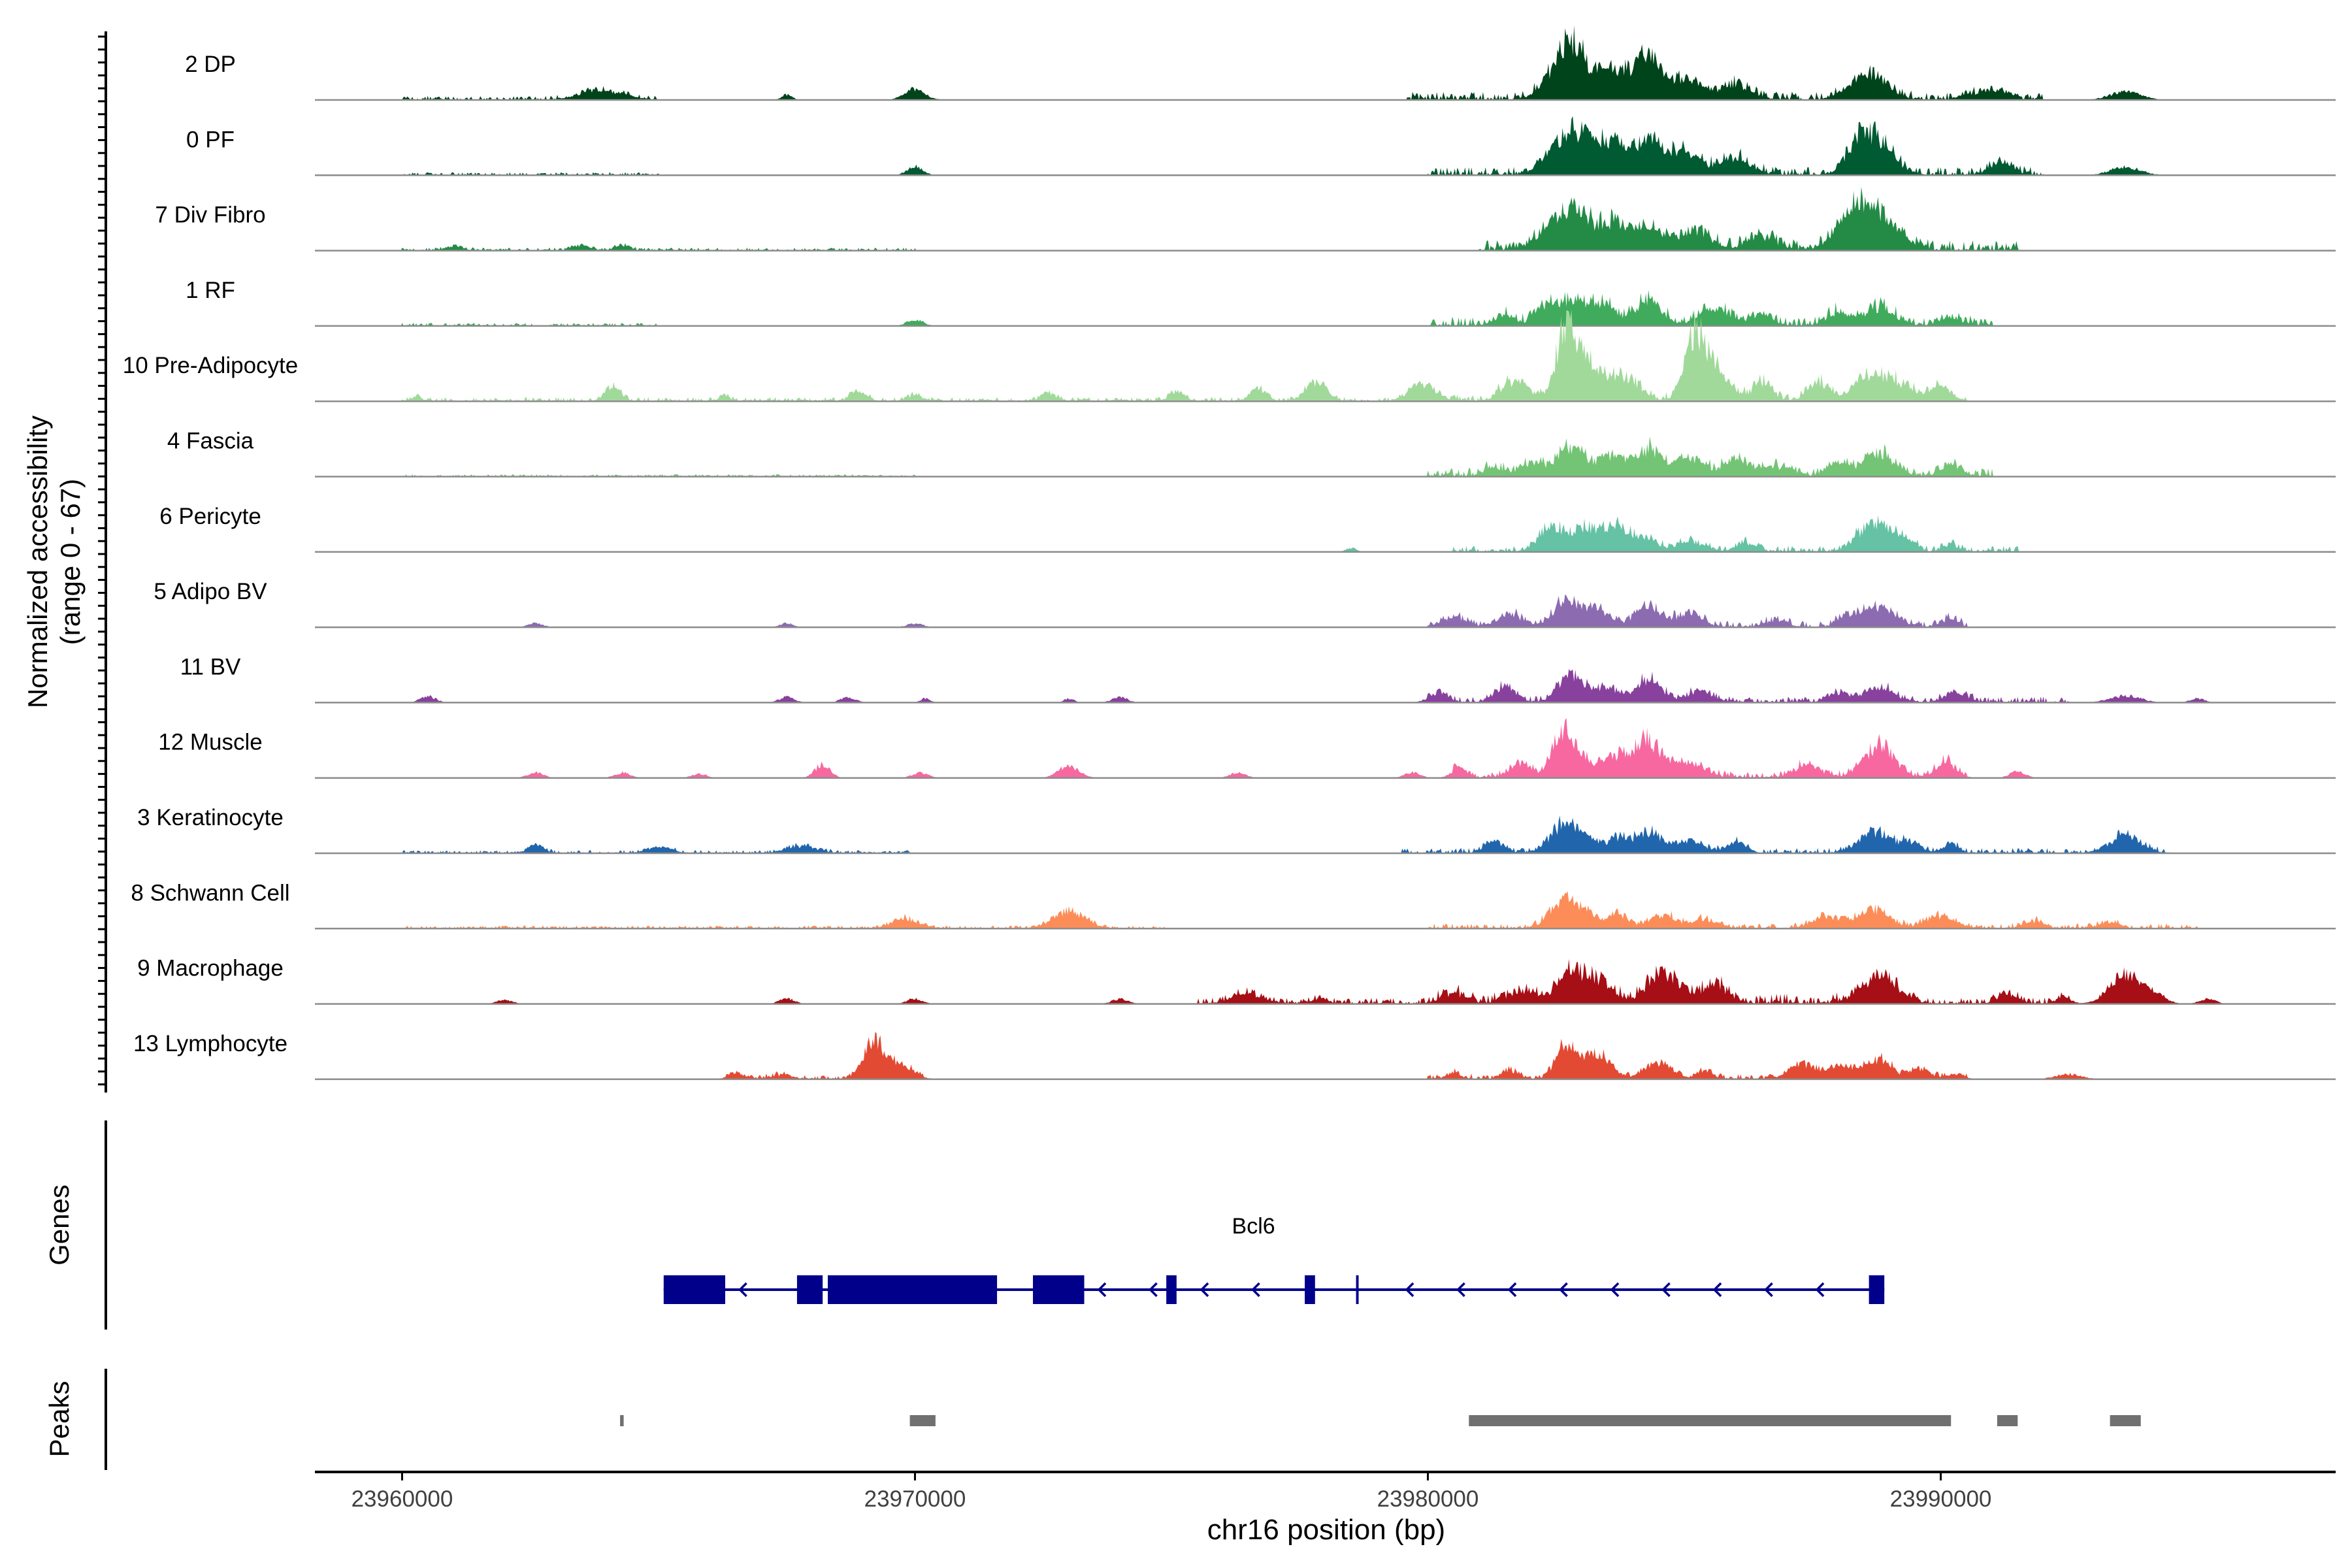 Image resolution: width=2352 pixels, height=1568 pixels. Describe the element at coordinates (70, 562) in the screenshot. I see `coverage-y-label-line2: (range 0 - 67)` at that location.